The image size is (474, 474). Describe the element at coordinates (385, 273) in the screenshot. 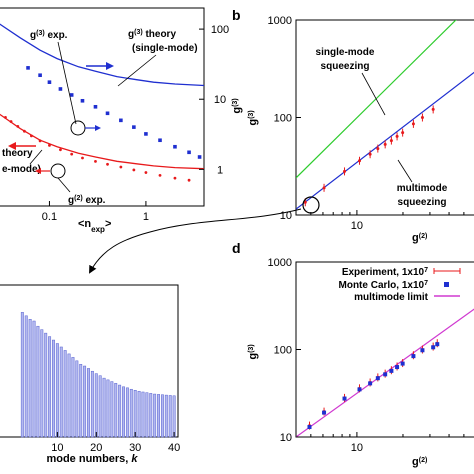

I see `legend-label-experiment: Experiment, 1x107` at that location.